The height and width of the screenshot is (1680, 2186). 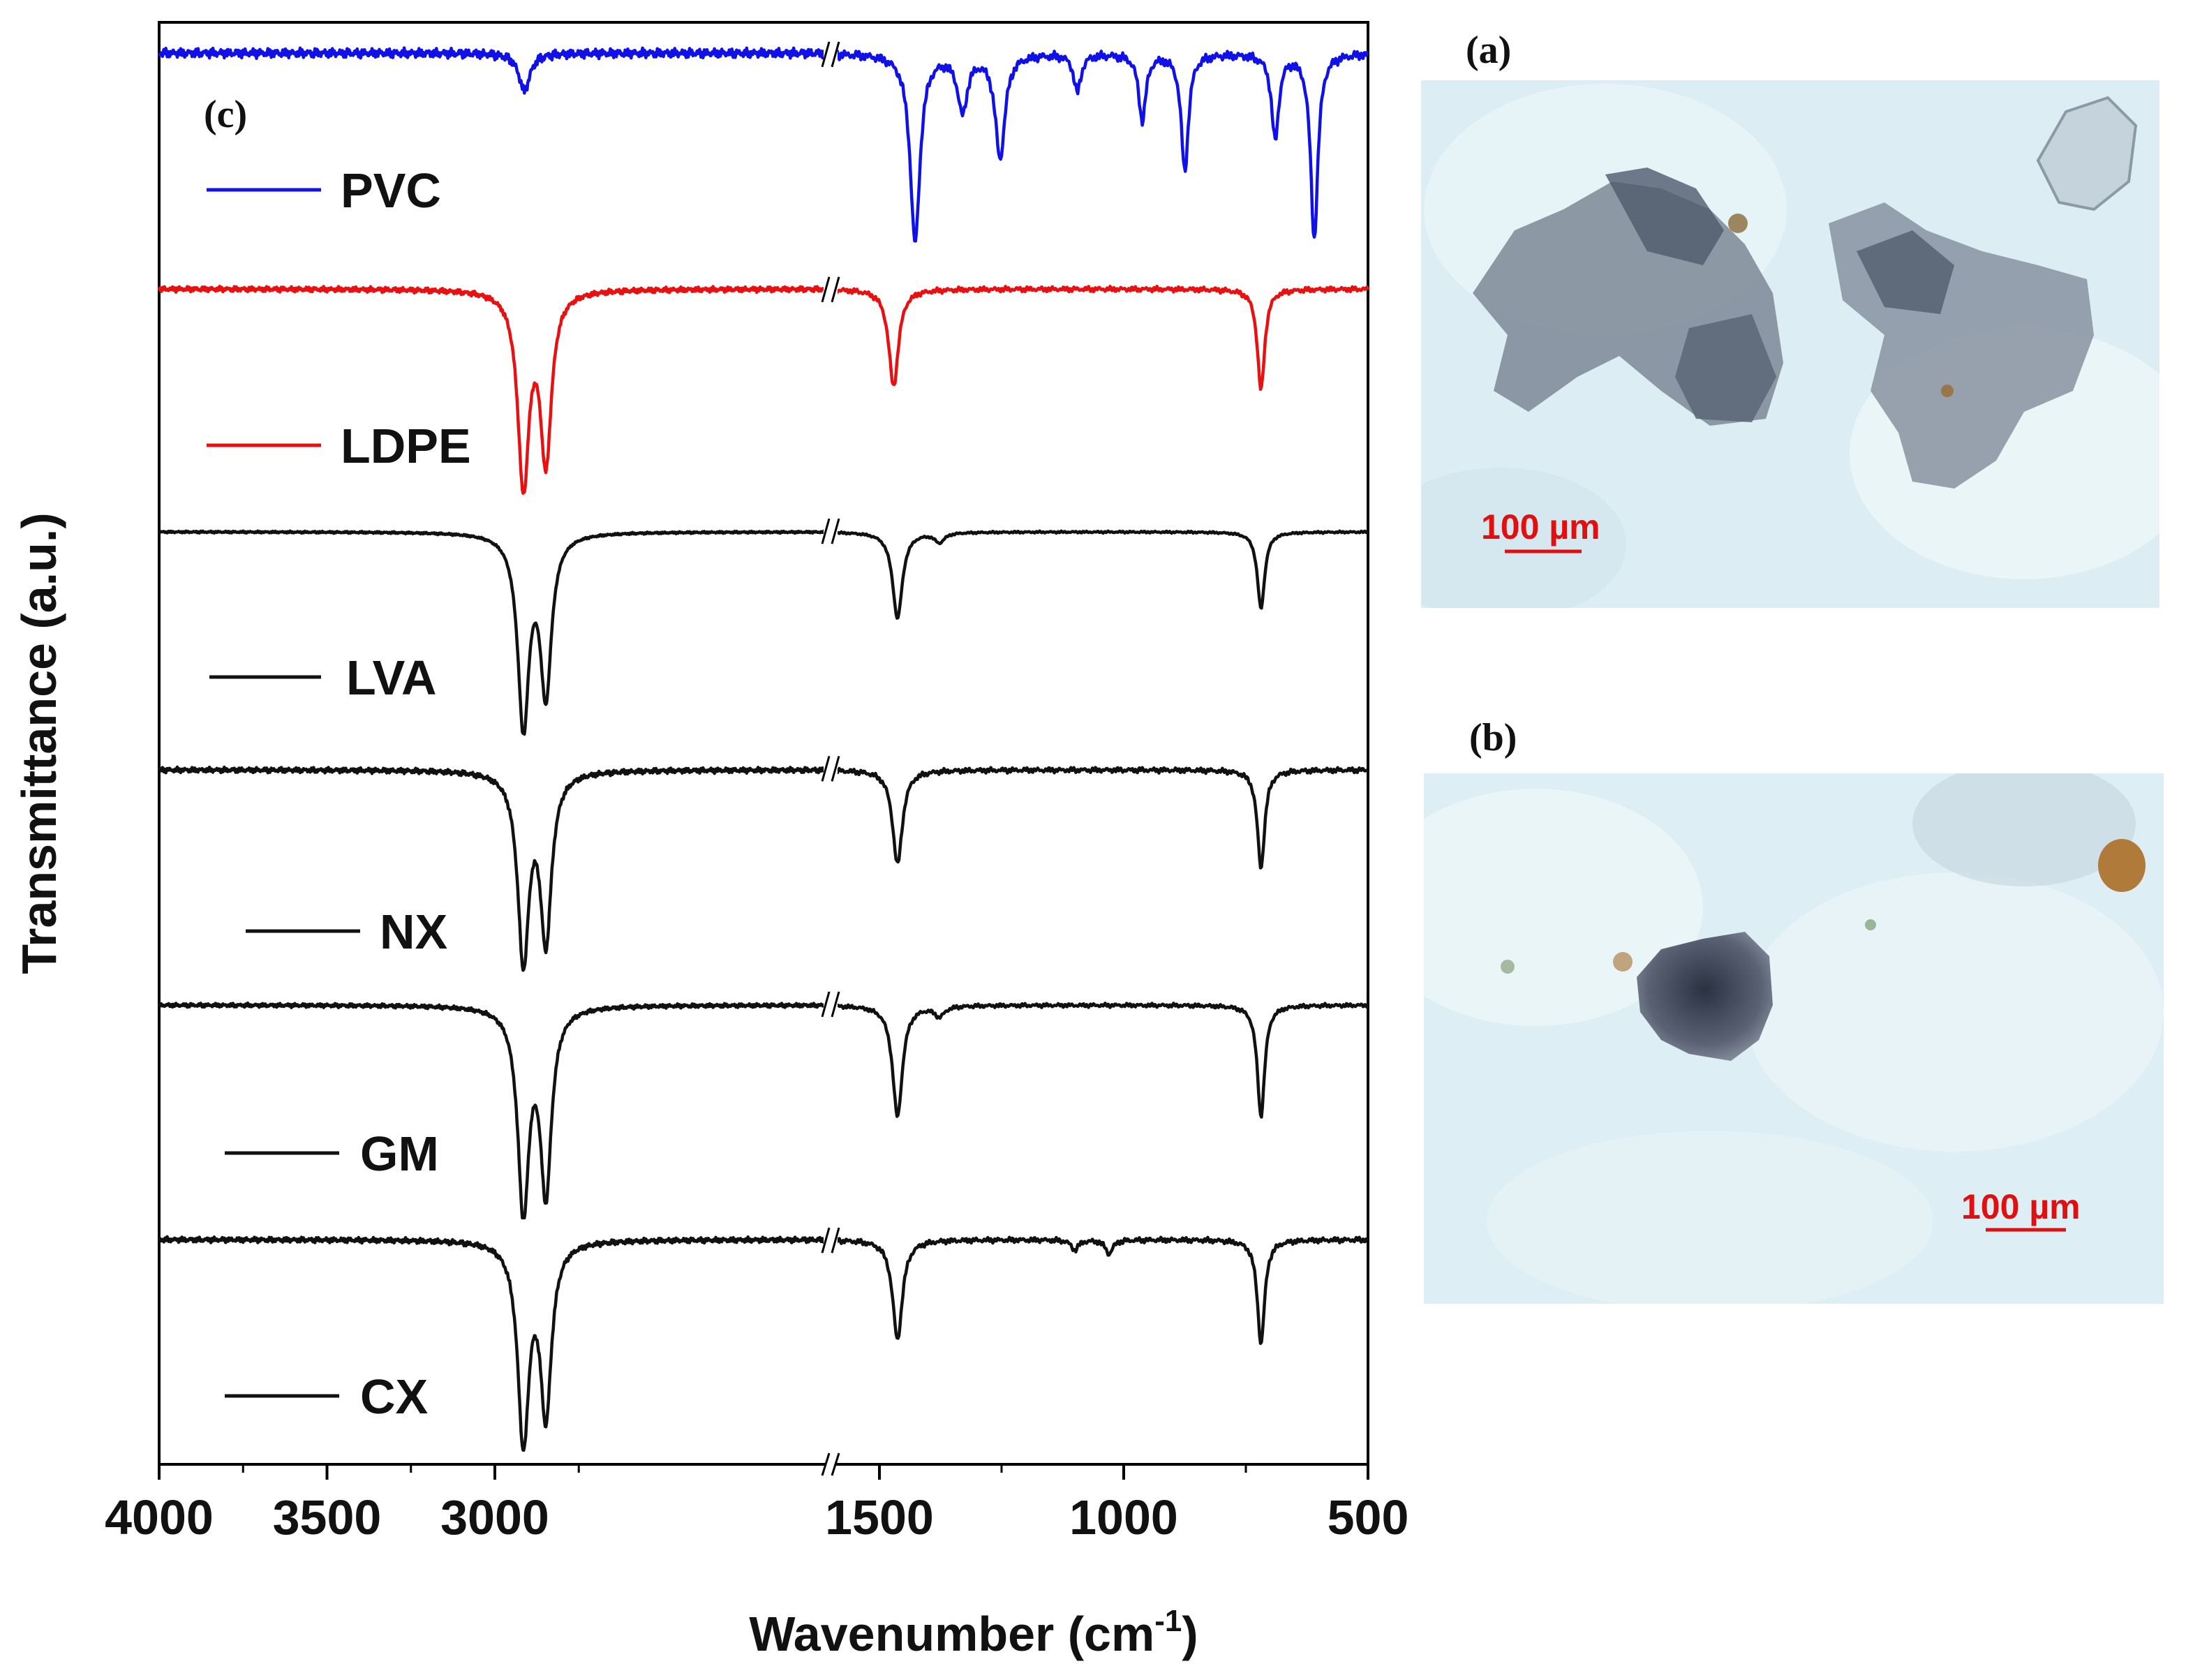 What do you see at coordinates (1541, 527) in the screenshot?
I see `scale-label-a: 100 µm` at bounding box center [1541, 527].